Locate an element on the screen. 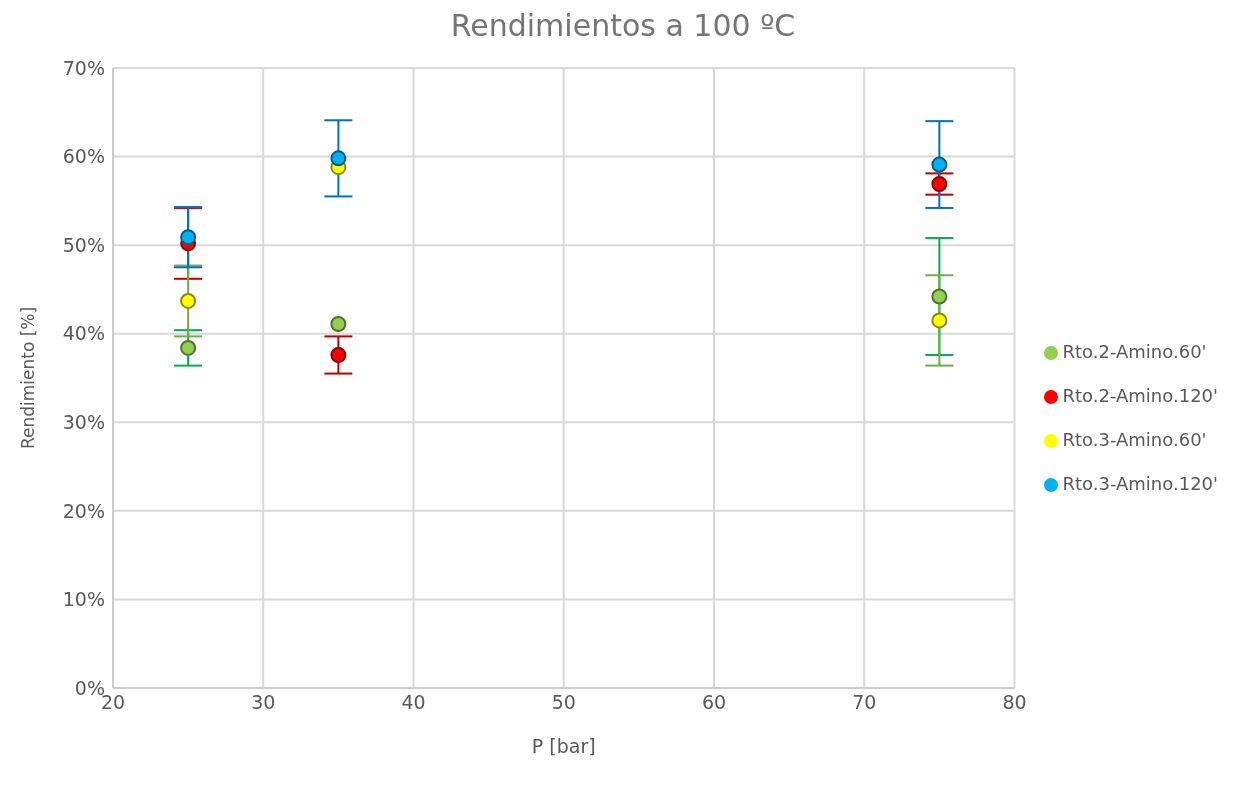 The height and width of the screenshot is (789, 1248). y-tick-label: 50% is located at coordinates (83, 244).